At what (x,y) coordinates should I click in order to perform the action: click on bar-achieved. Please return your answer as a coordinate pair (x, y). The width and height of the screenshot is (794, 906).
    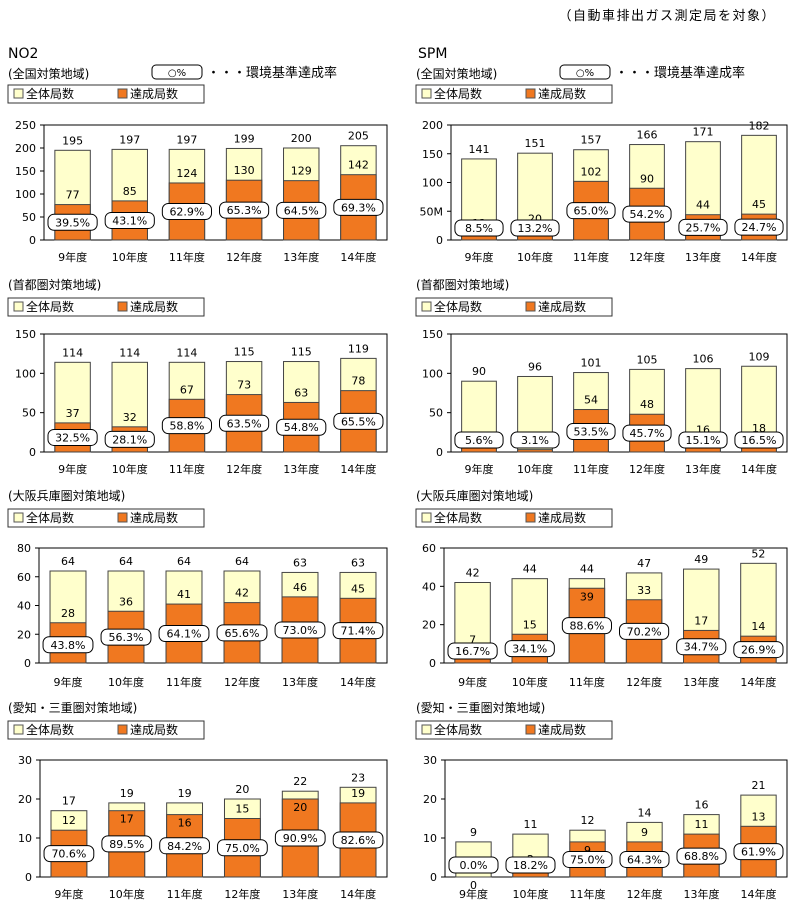
    Looking at the image, I should click on (479, 450).